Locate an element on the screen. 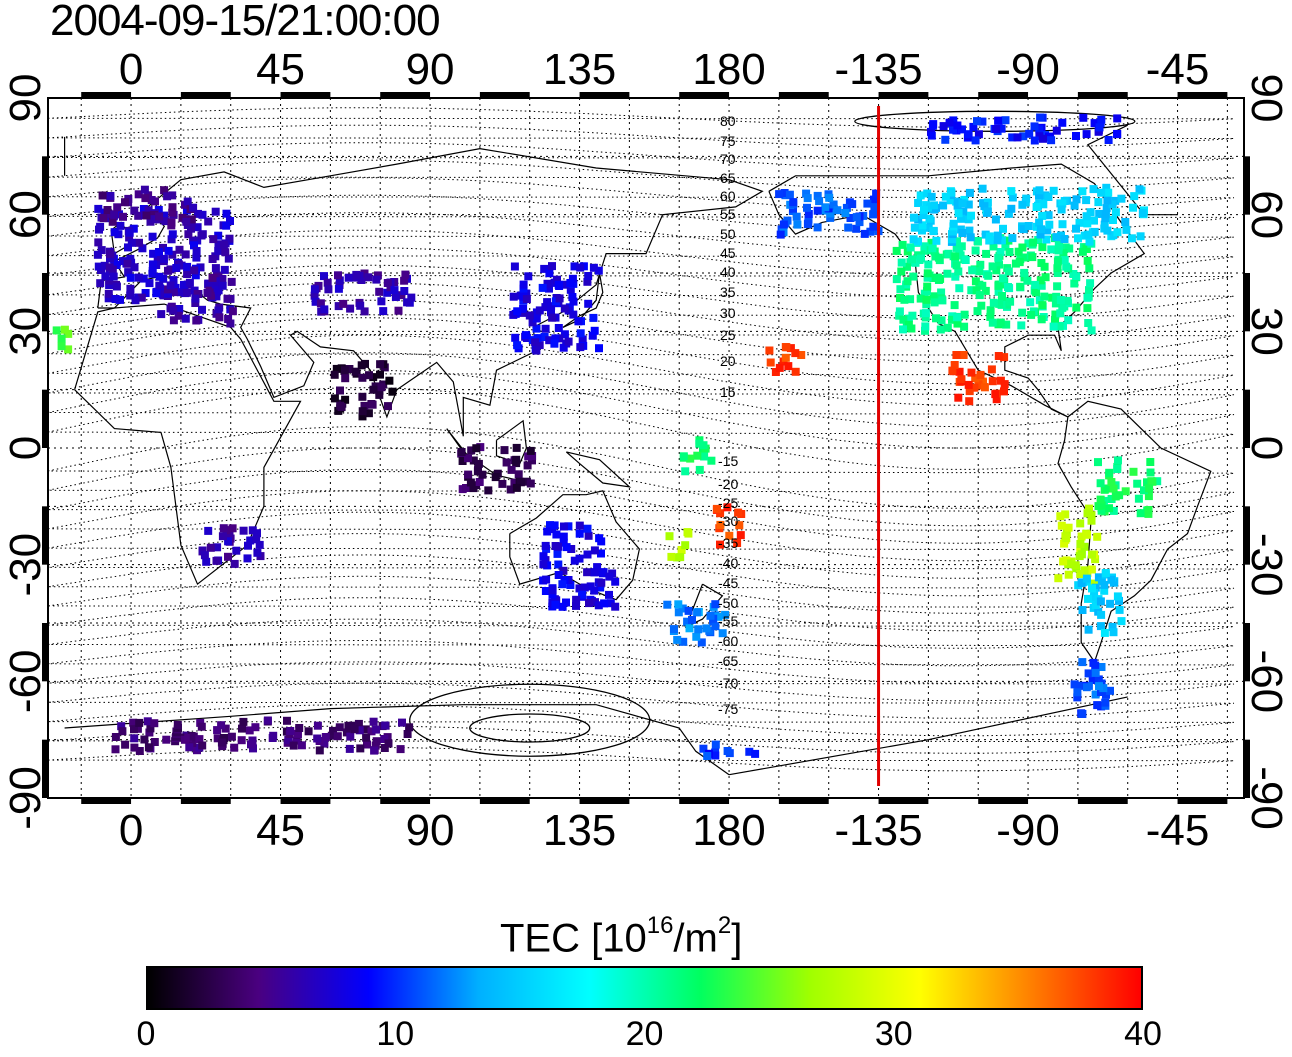 The height and width of the screenshot is (1057, 1292). contour-line is located at coordinates (641, 642).